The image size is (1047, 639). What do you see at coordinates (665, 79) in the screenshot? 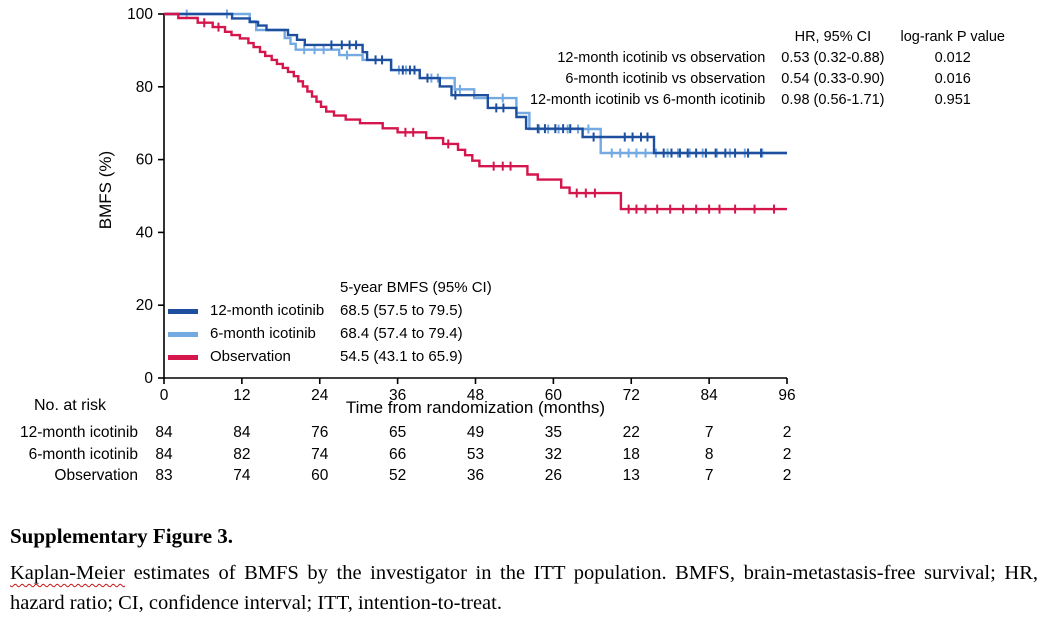
I see `hr-row-comparison: 6-month icotinib vs observation` at bounding box center [665, 79].